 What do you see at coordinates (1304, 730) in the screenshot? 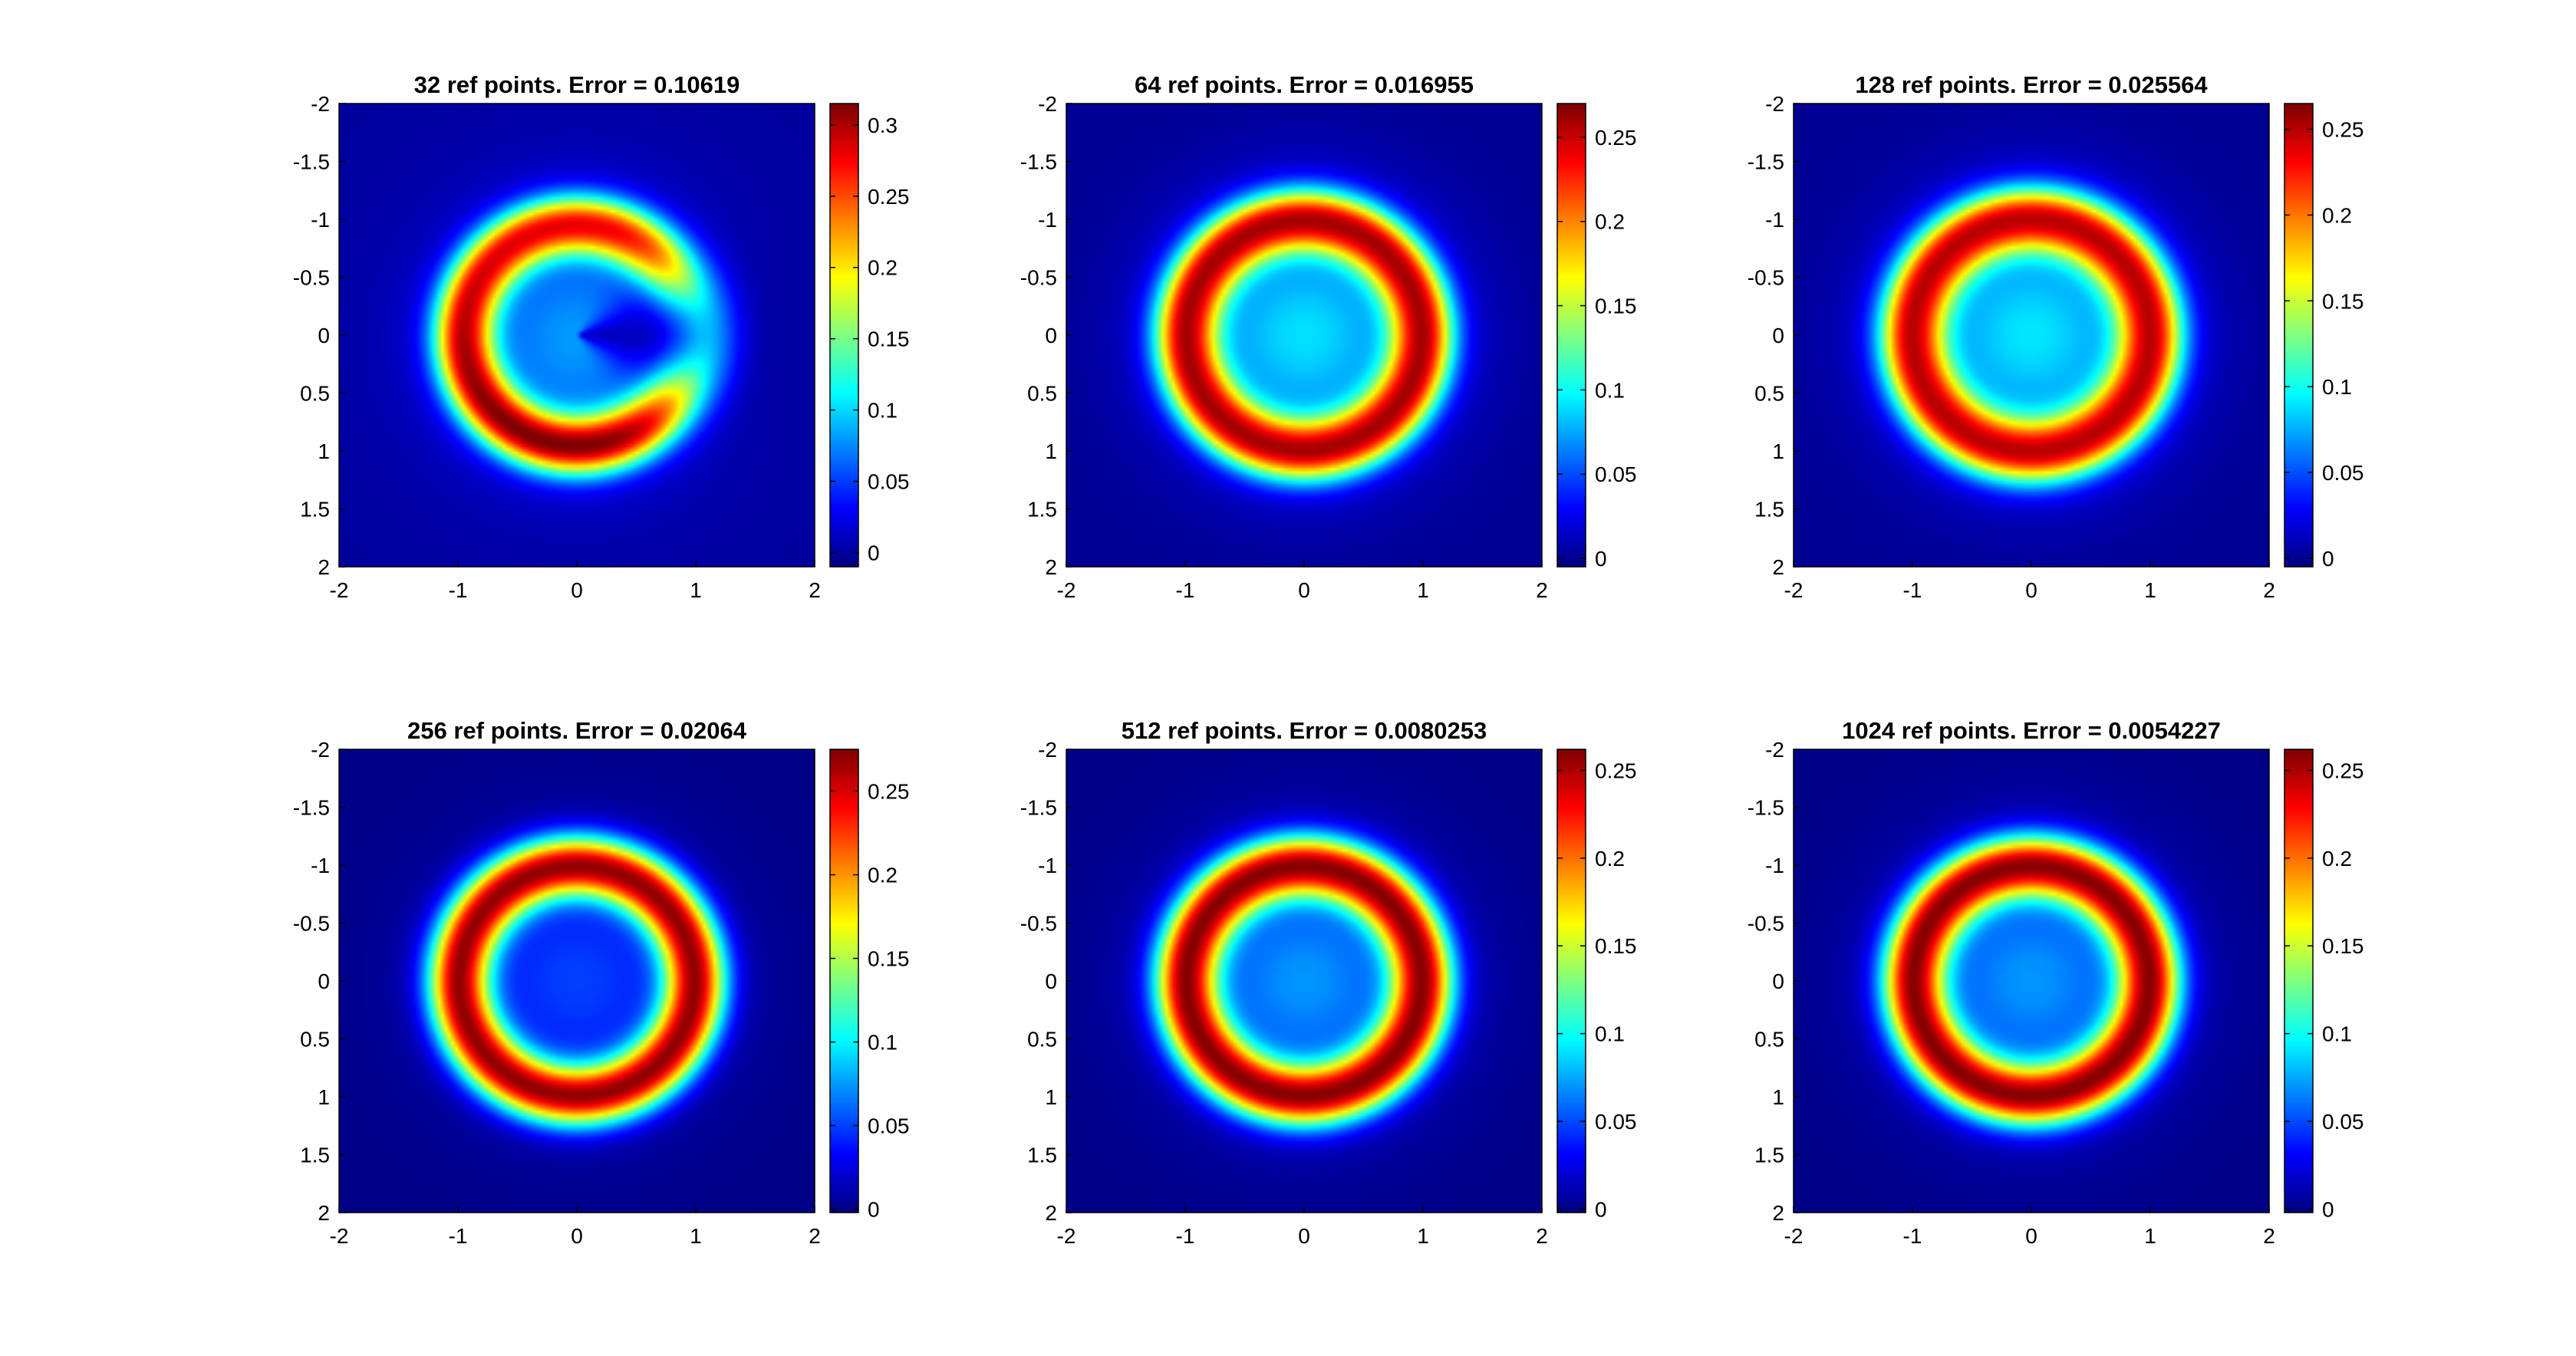
I see `subplot-title: 512 ref points. Error = 0.0080253` at bounding box center [1304, 730].